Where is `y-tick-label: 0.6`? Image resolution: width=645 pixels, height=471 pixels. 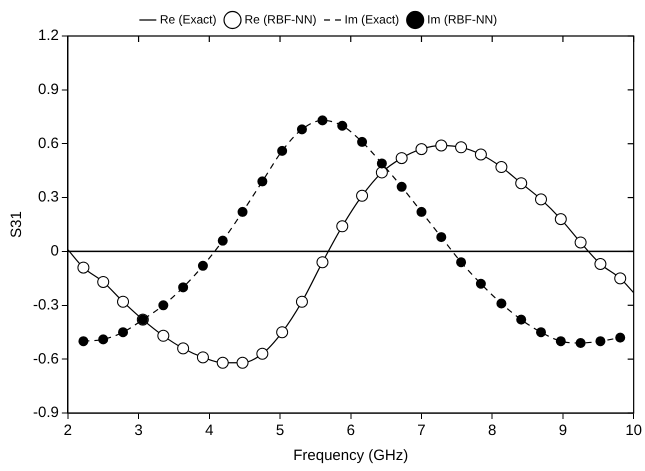 y-tick-label: 0.6 is located at coordinates (48, 143).